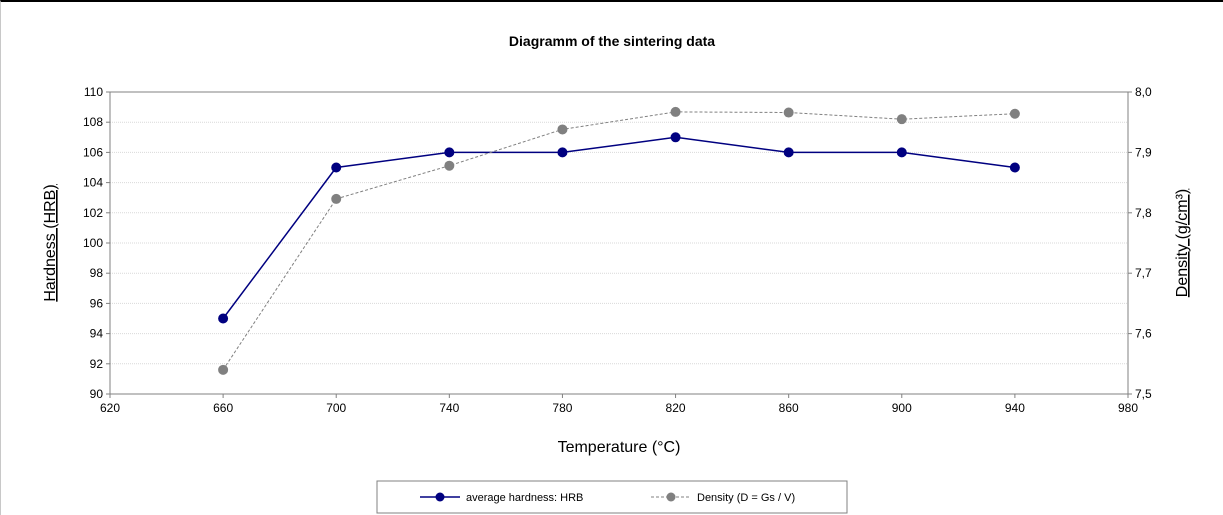 The image size is (1223, 515). Describe the element at coordinates (1143, 92) in the screenshot. I see `y2-tick-label: 8,0` at that location.